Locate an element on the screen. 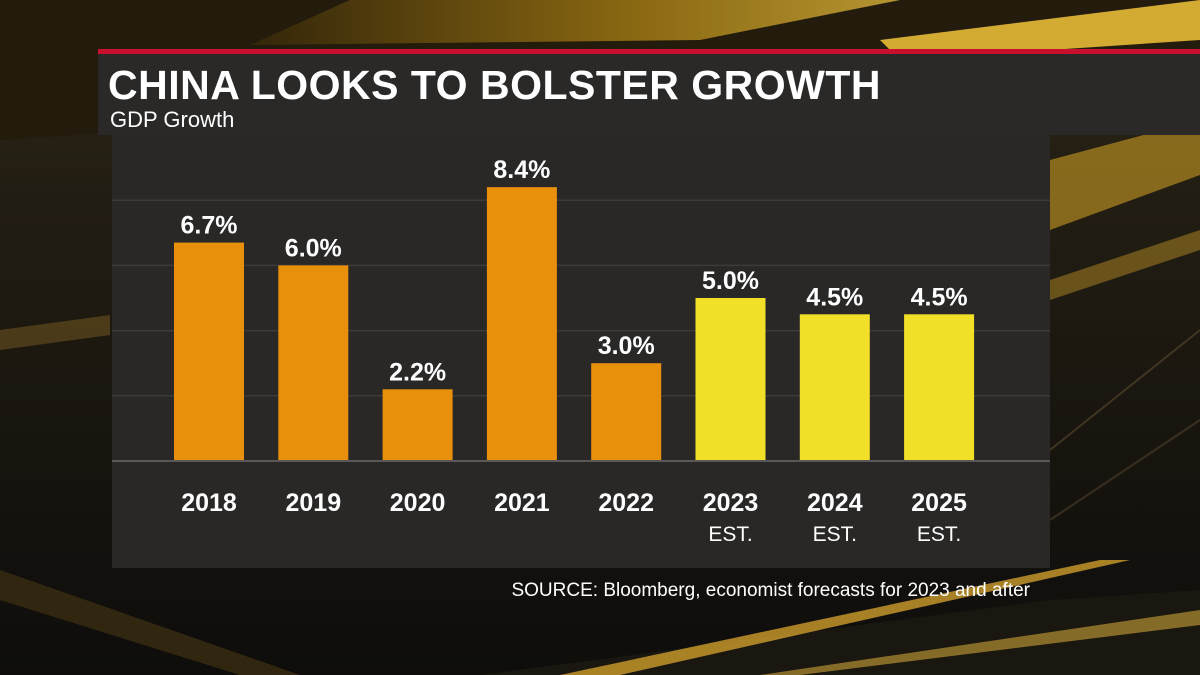  data-label: 8.4% is located at coordinates (521, 170).